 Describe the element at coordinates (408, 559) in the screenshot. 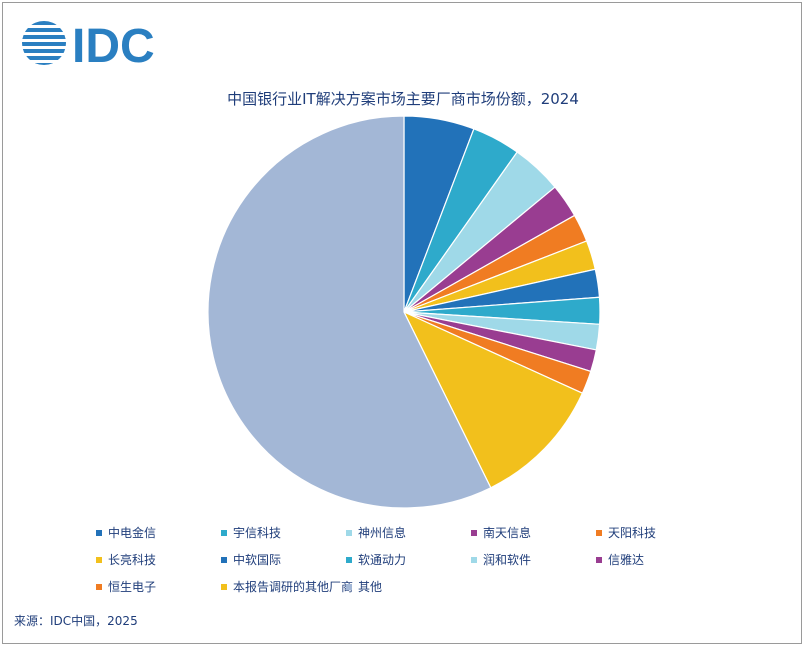

I see `legend-item-7: 软通动力` at that location.